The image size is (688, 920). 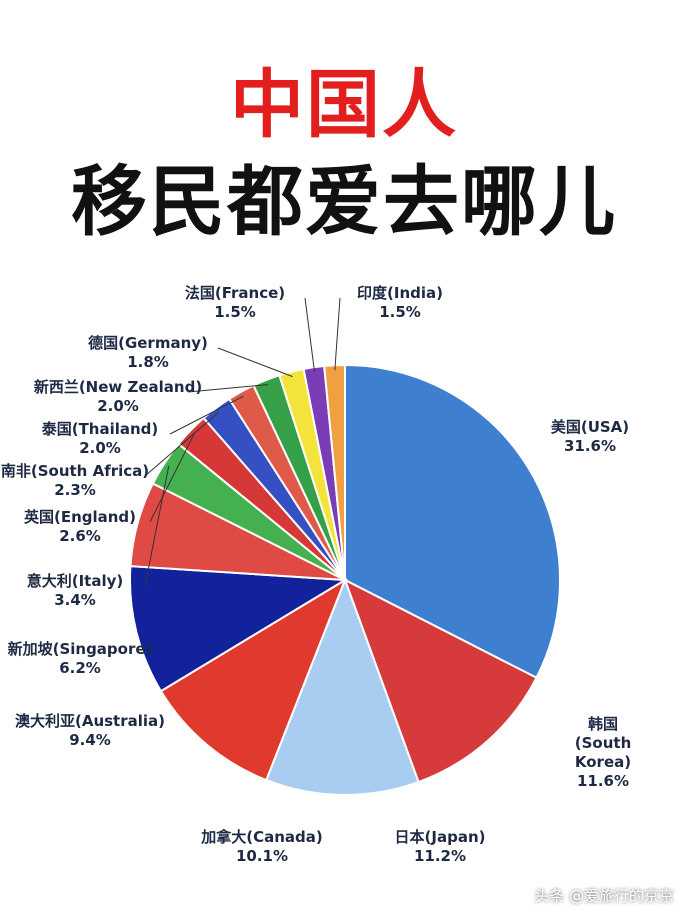 I want to click on value-label: 31.6%, so click(x=590, y=446).